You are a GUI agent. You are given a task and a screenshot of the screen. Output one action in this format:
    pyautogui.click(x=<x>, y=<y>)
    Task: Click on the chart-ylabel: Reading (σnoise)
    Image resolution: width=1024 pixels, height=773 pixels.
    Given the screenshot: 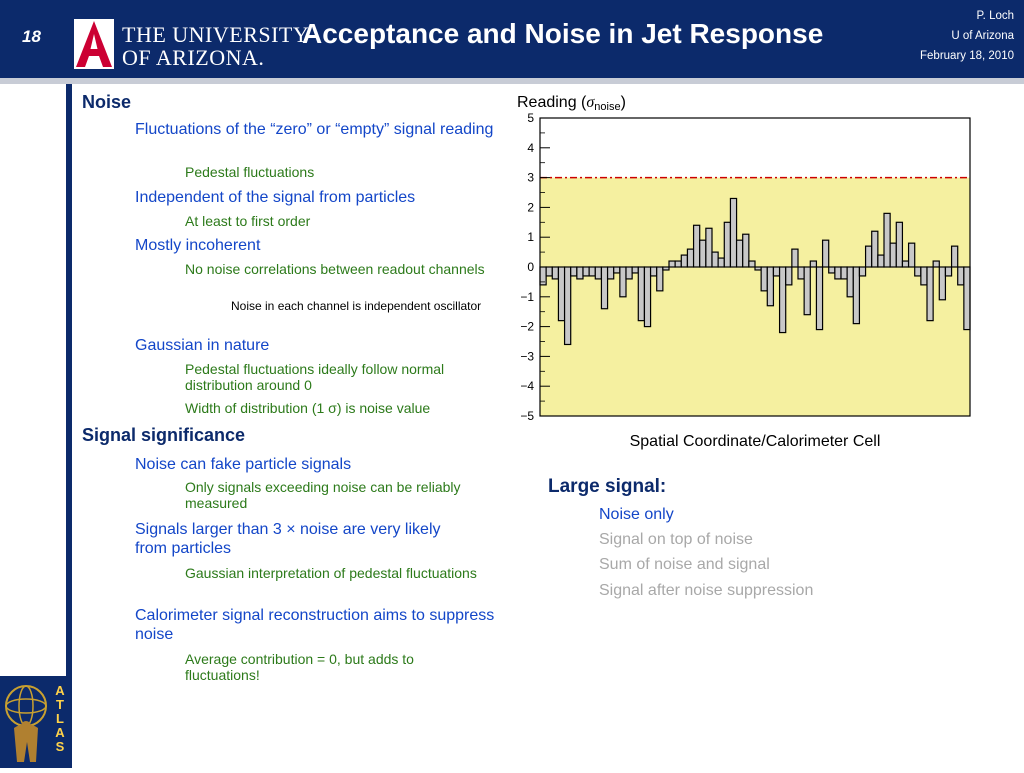 What is the action you would take?
    pyautogui.click(x=571, y=103)
    